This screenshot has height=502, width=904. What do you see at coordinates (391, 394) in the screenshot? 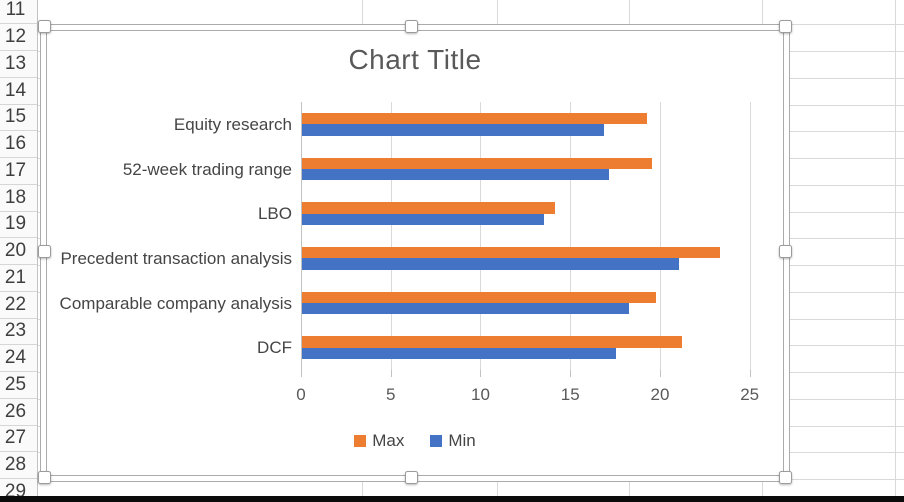
I see `axis-tick-label: 5` at bounding box center [391, 394].